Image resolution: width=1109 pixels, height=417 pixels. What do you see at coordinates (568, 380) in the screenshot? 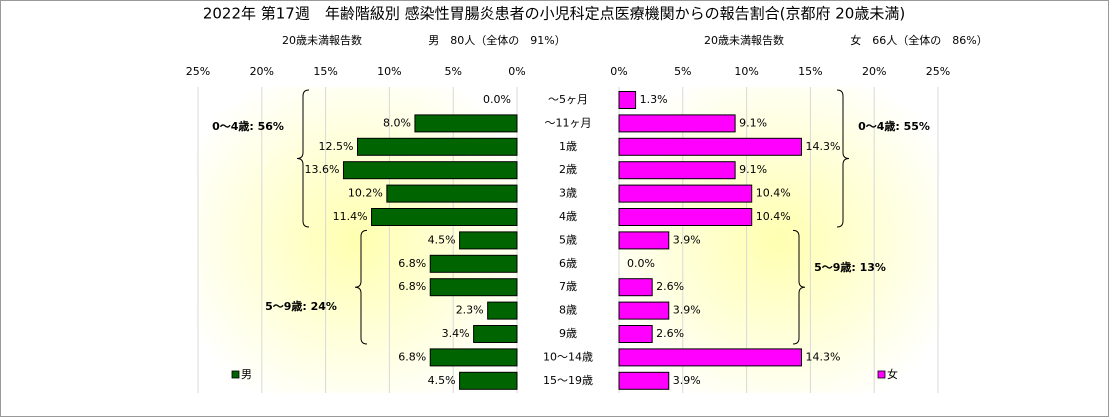
I see `category-label: 15～19歳` at bounding box center [568, 380].